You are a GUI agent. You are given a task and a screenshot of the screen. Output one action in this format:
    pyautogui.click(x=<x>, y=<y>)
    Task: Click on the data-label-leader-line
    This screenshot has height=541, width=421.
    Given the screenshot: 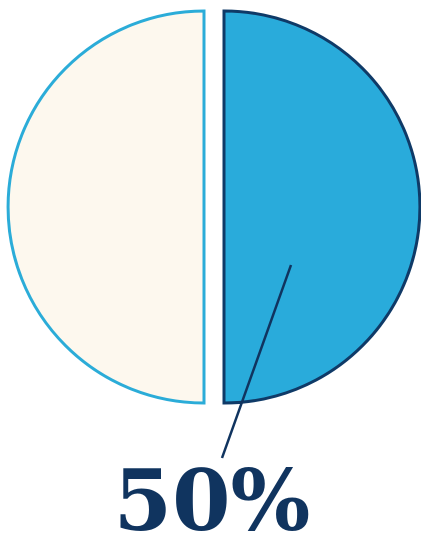 What is the action you would take?
    pyautogui.click(x=256, y=361)
    